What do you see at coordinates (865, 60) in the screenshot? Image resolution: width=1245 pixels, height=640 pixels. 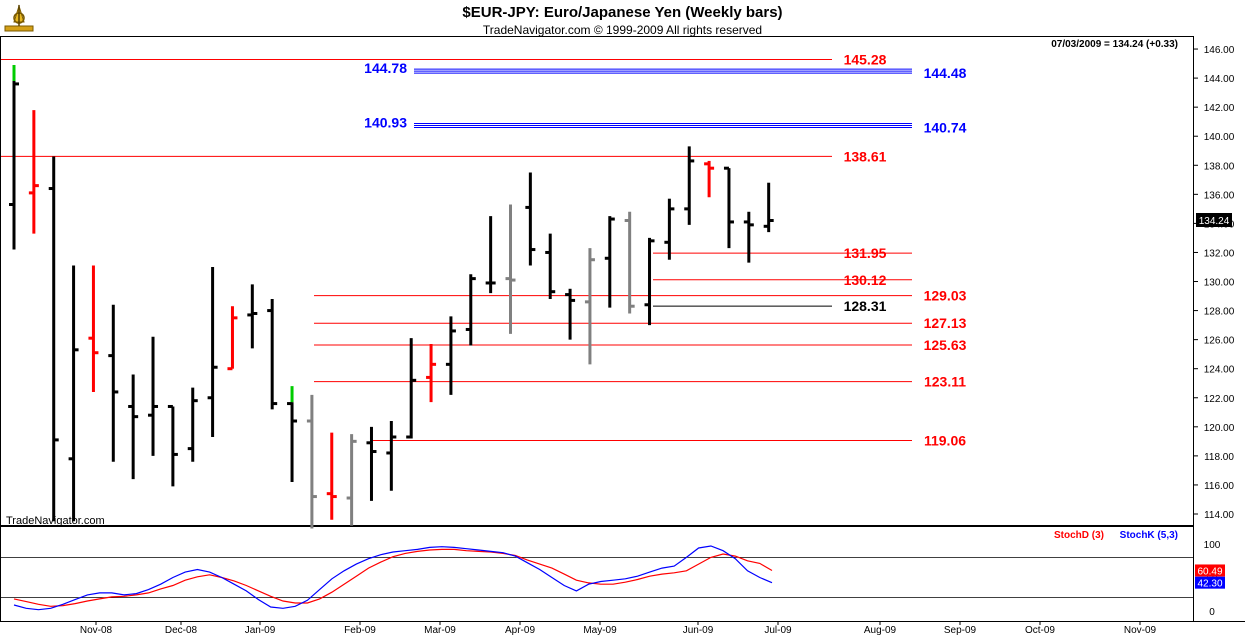 I see `level-label: 145.28` at bounding box center [865, 60].